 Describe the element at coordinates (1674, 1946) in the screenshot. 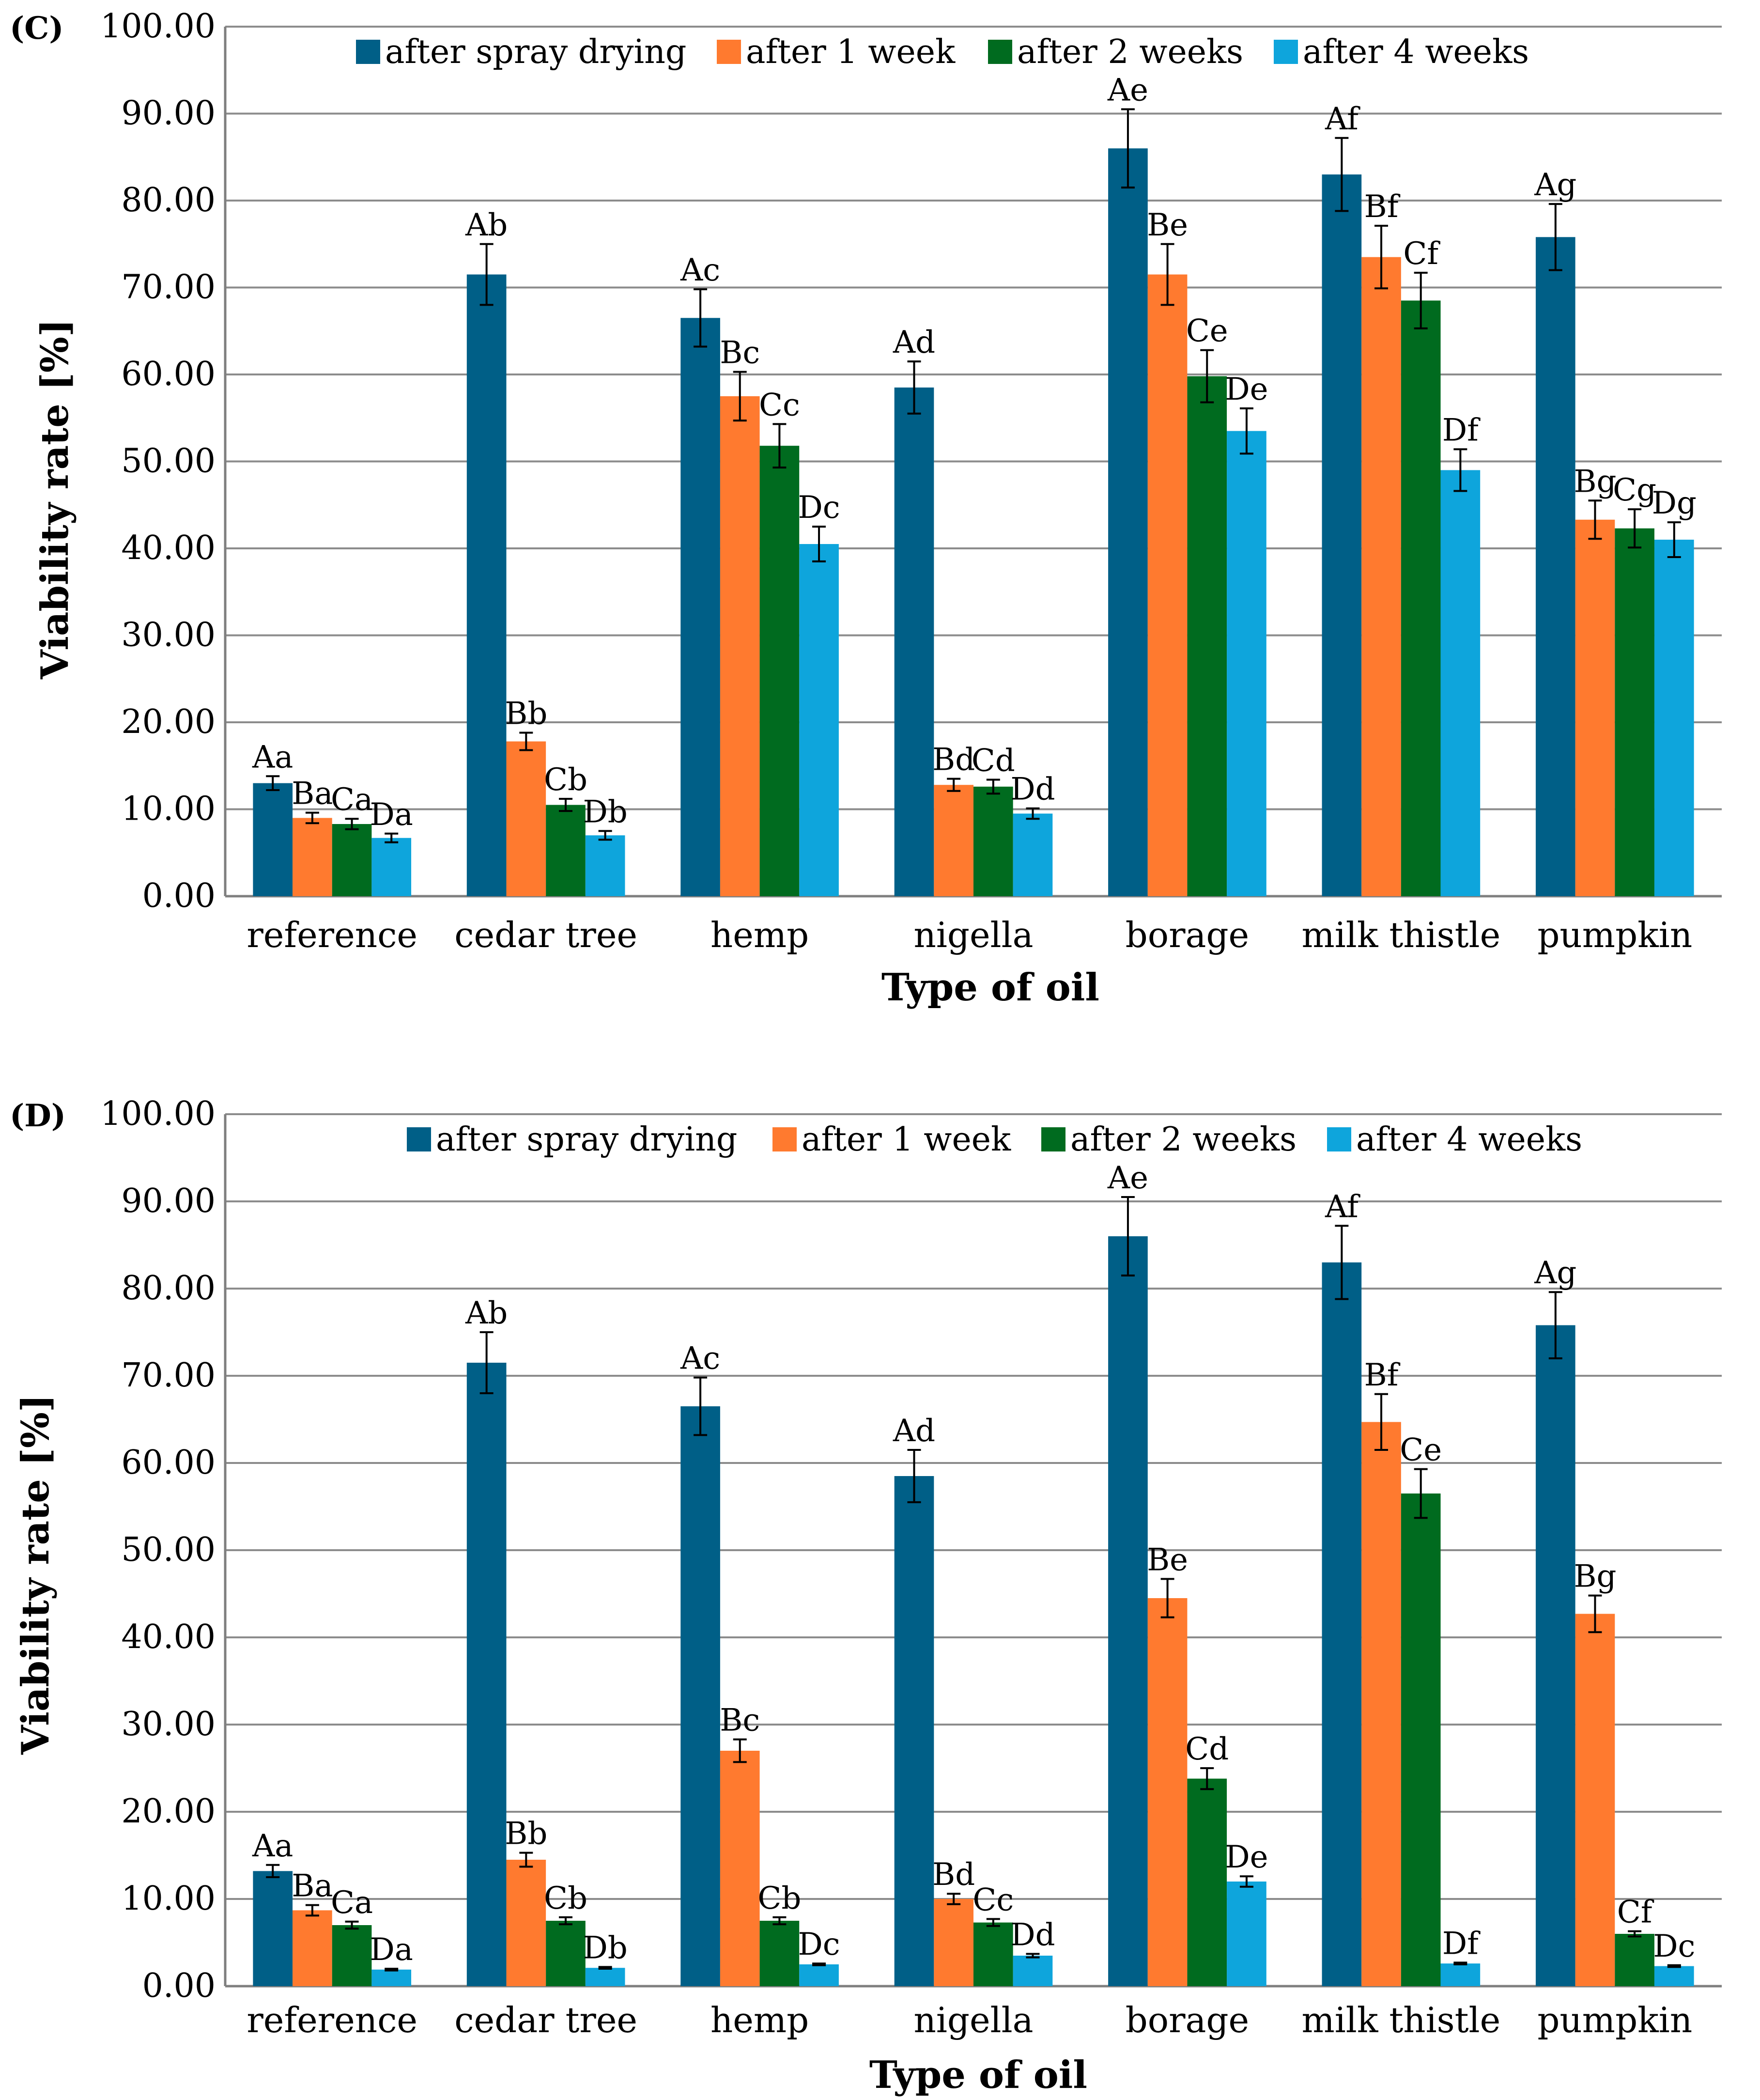

I see `significance-label: Dc` at that location.